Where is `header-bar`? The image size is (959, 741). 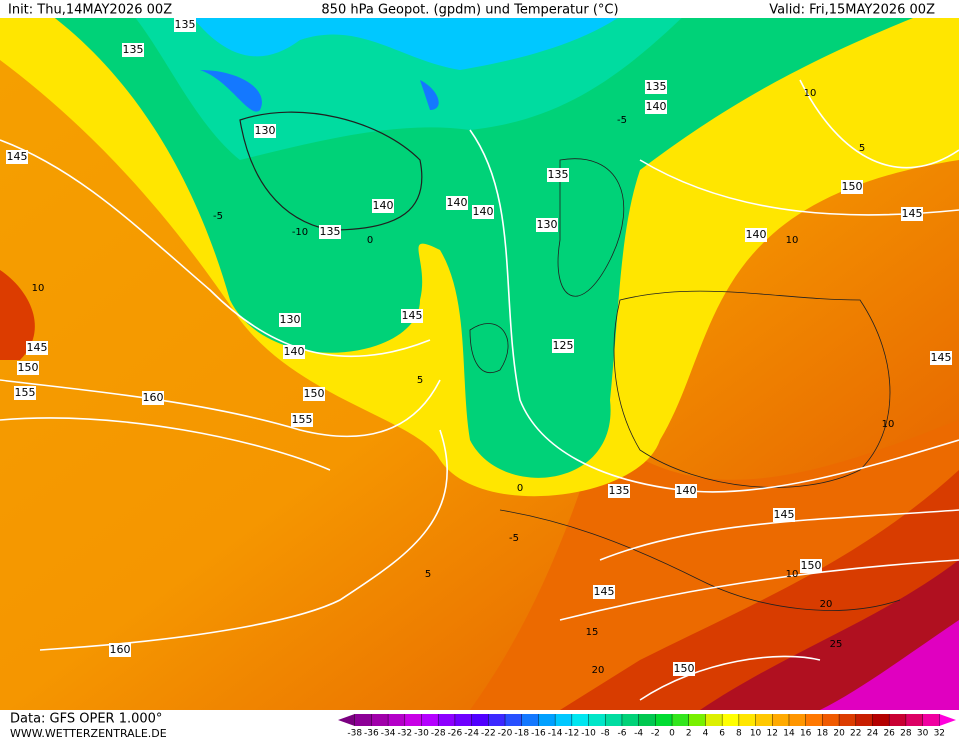
header-bar is located at coordinates (479, 9).